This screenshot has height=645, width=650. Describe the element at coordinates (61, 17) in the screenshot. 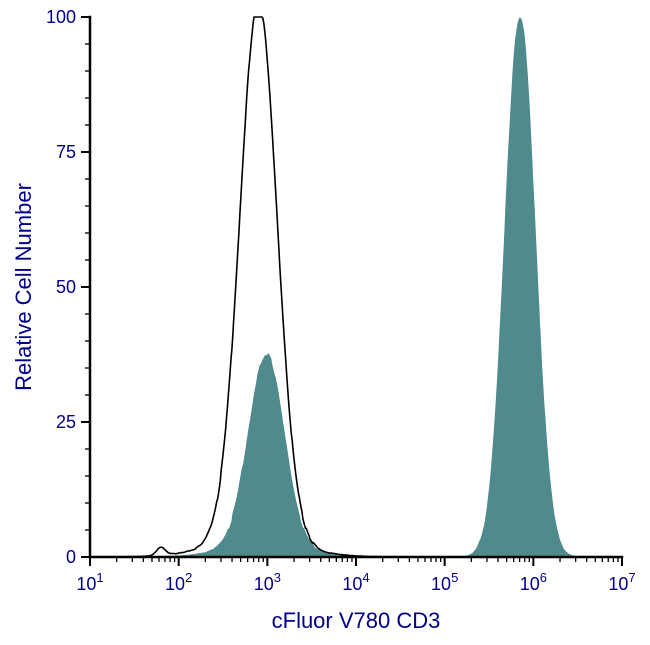

I see `y-tick-label: 100` at that location.